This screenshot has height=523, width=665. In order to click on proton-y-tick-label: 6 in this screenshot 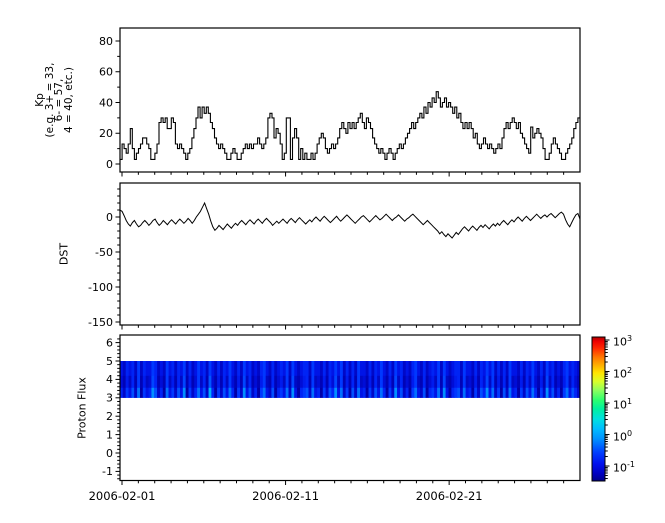, I will do `click(109, 342)`.